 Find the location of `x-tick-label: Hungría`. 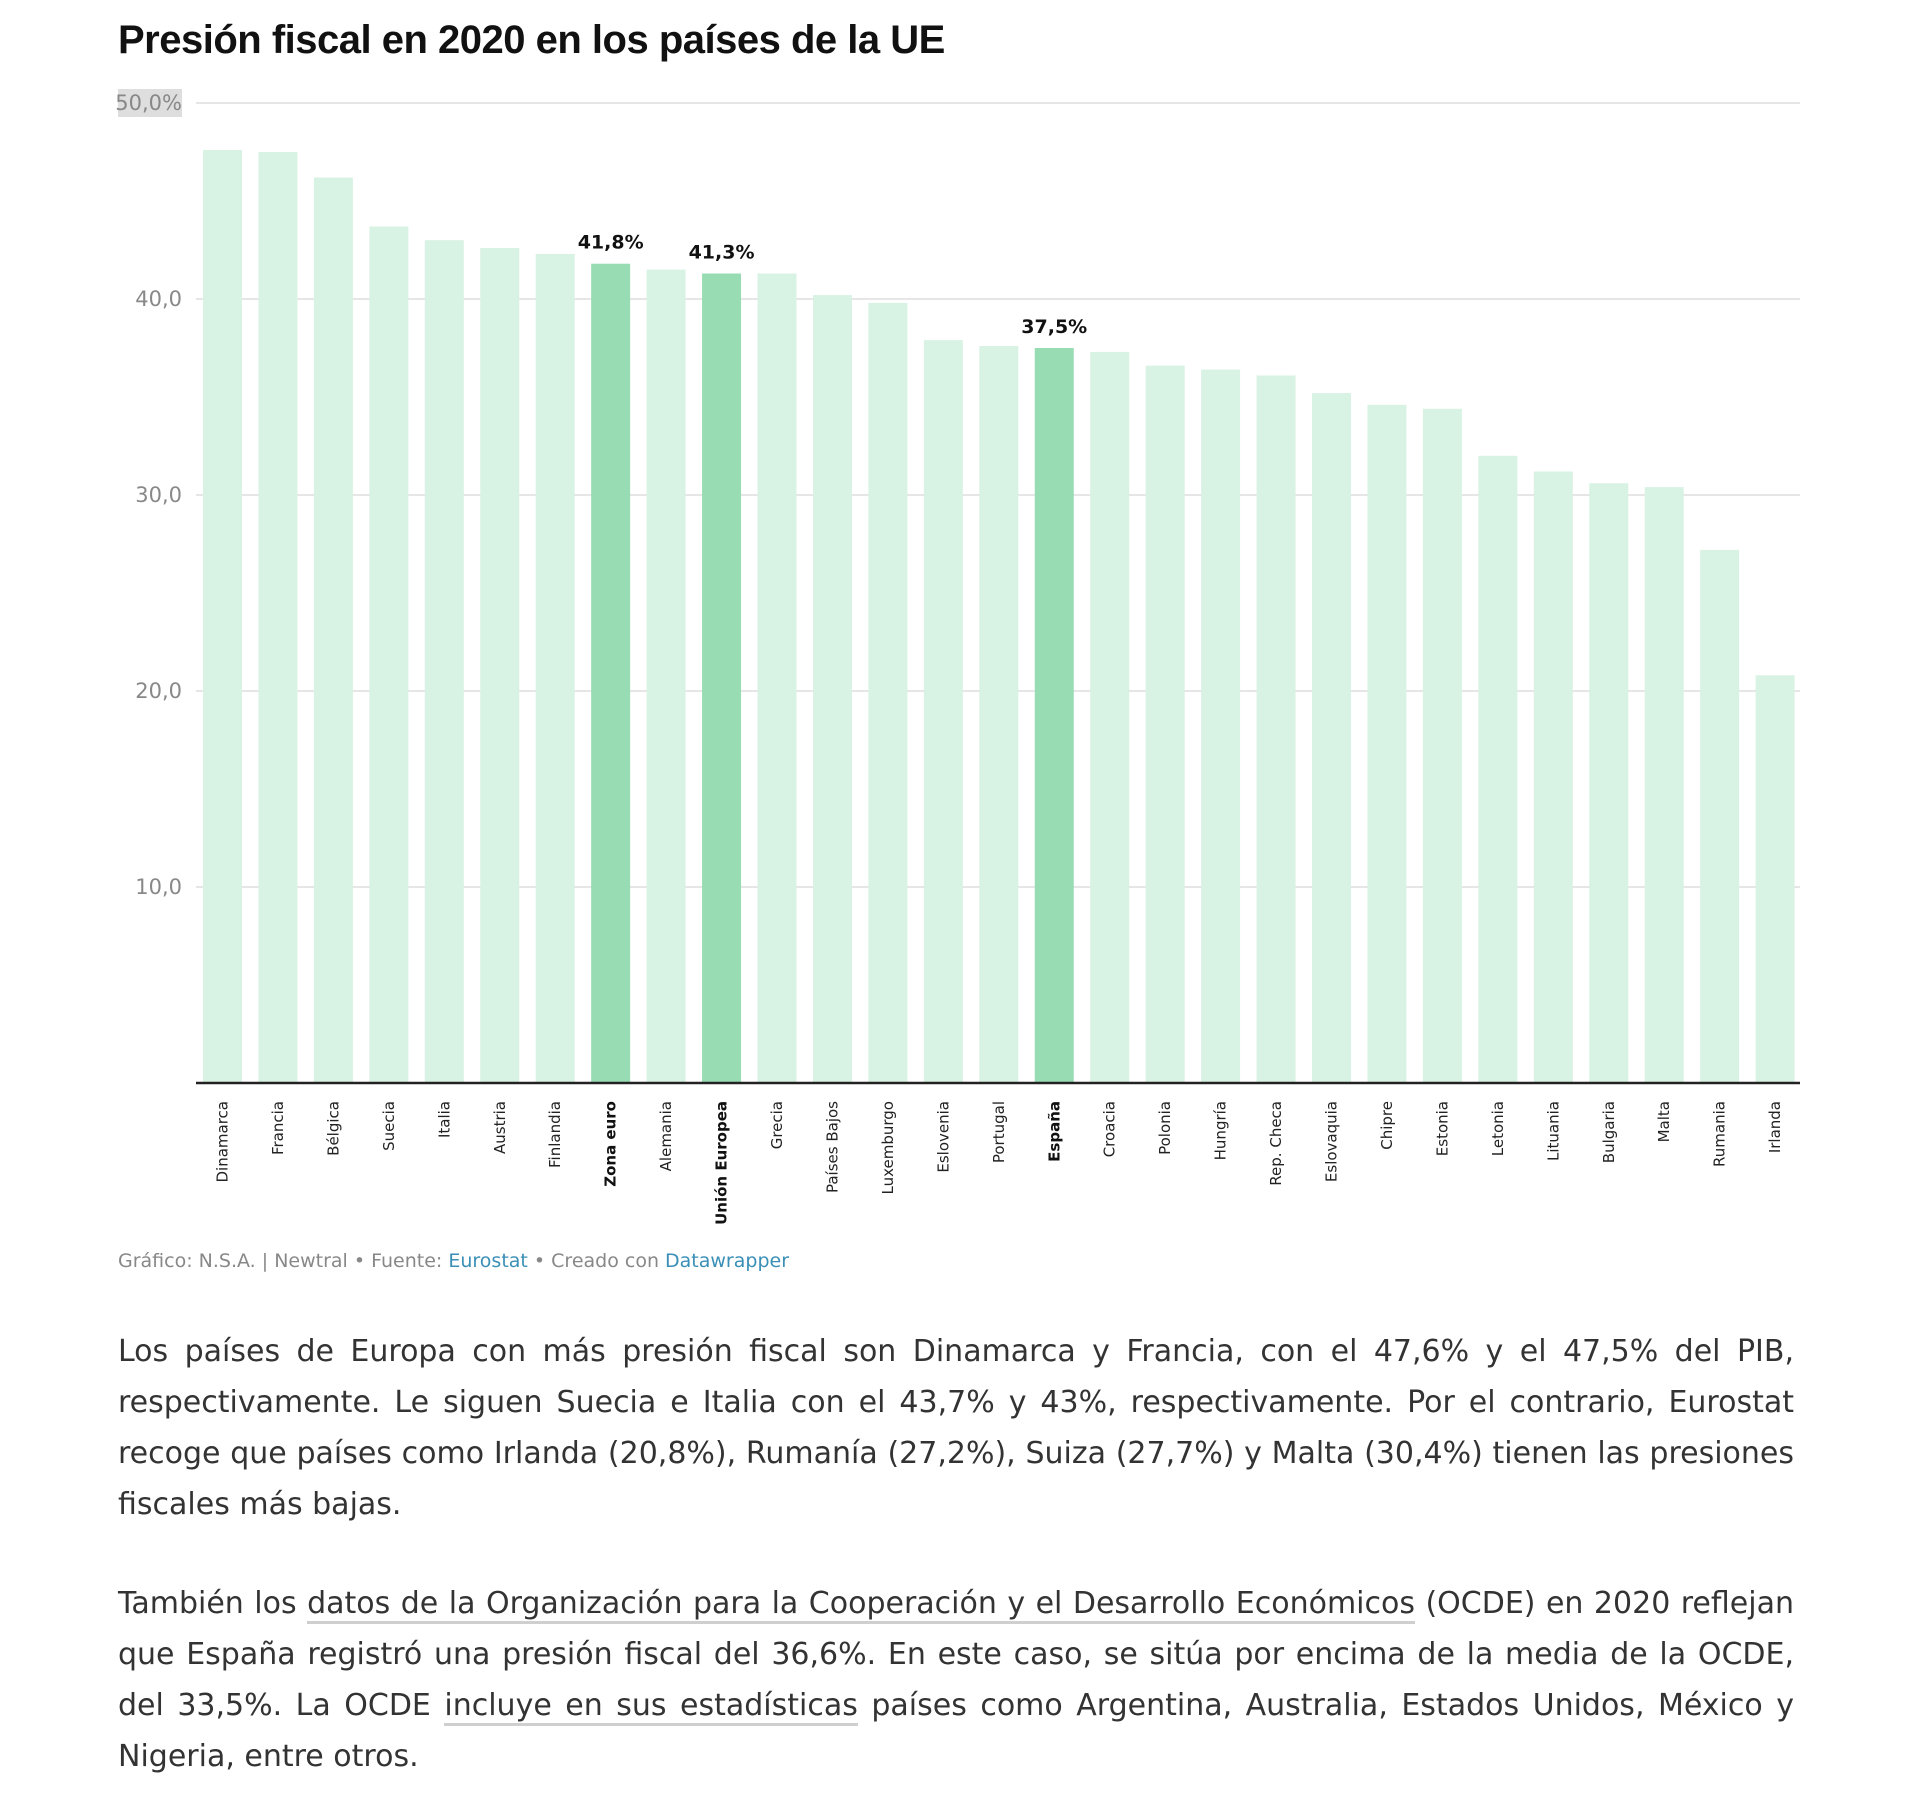

x-tick-label: Hungría is located at coordinates (1221, 1130).